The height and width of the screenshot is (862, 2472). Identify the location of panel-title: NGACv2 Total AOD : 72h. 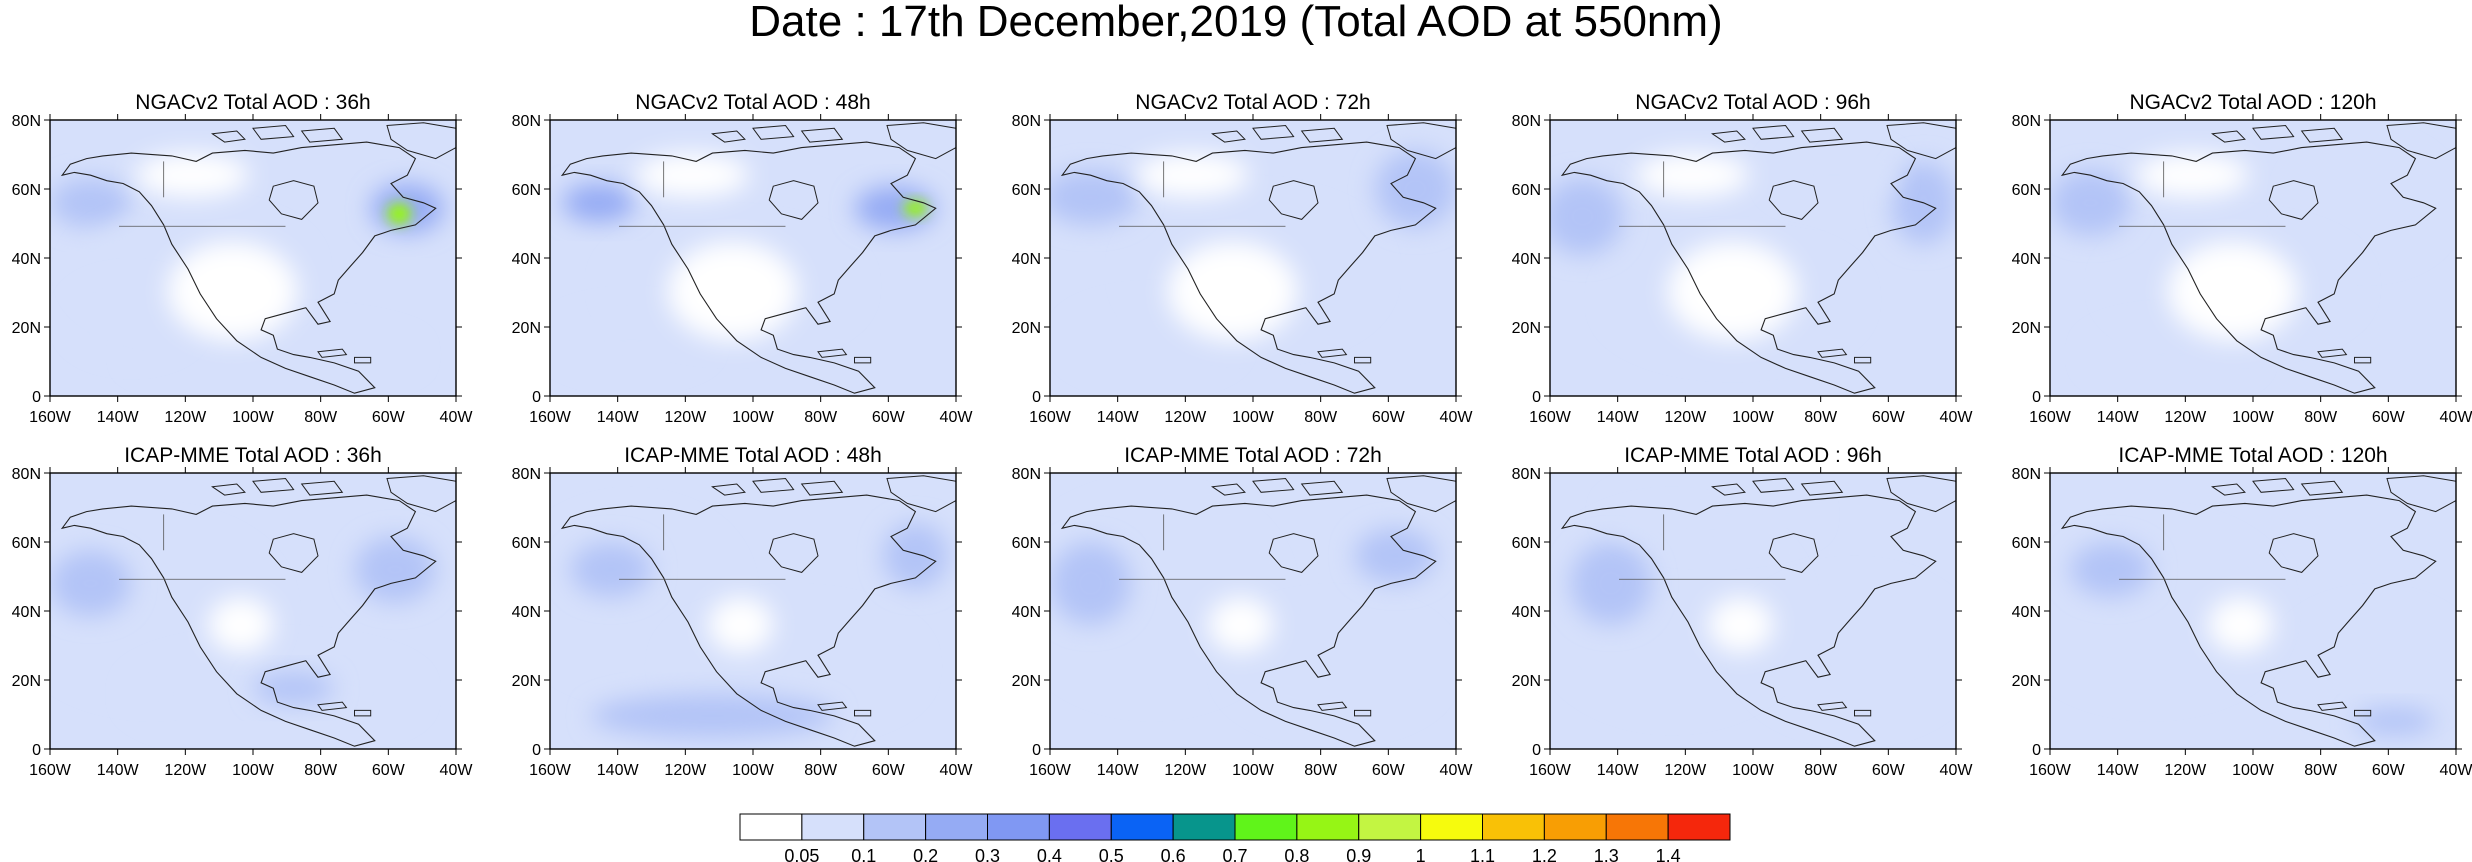
(1252, 102).